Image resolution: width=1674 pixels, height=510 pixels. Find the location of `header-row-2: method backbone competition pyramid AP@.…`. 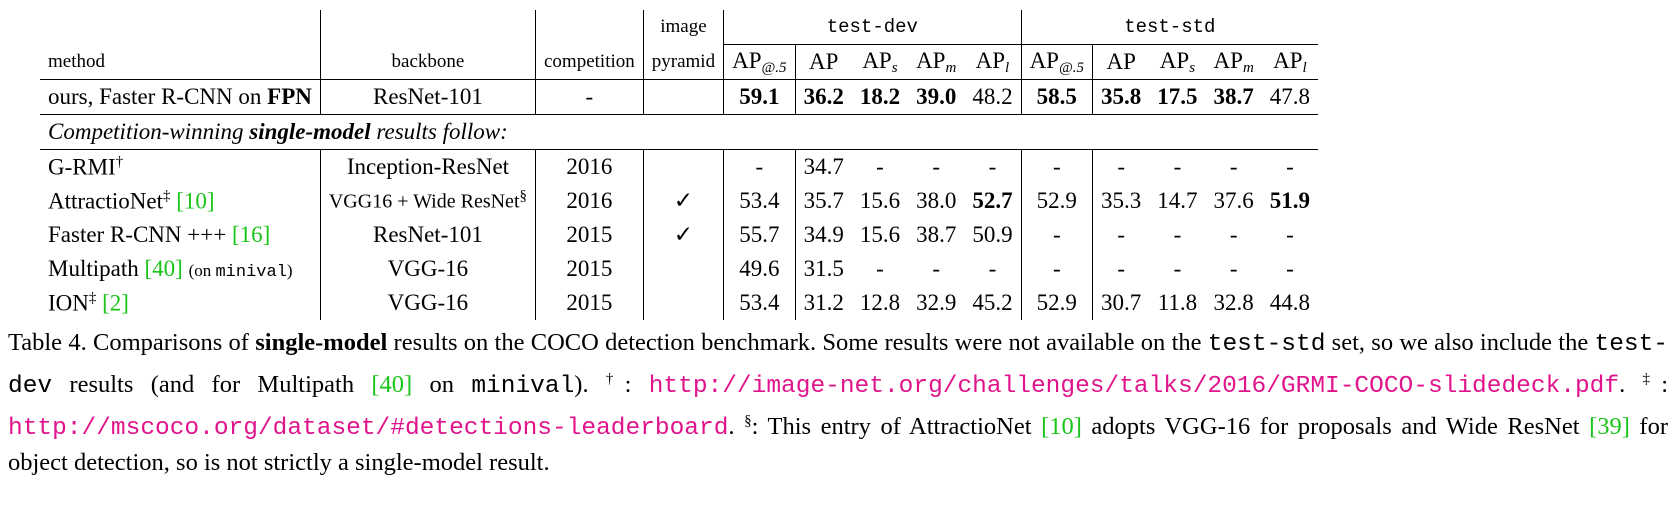

header-row-2: method backbone competition pyramid AP@.… is located at coordinates (679, 62).